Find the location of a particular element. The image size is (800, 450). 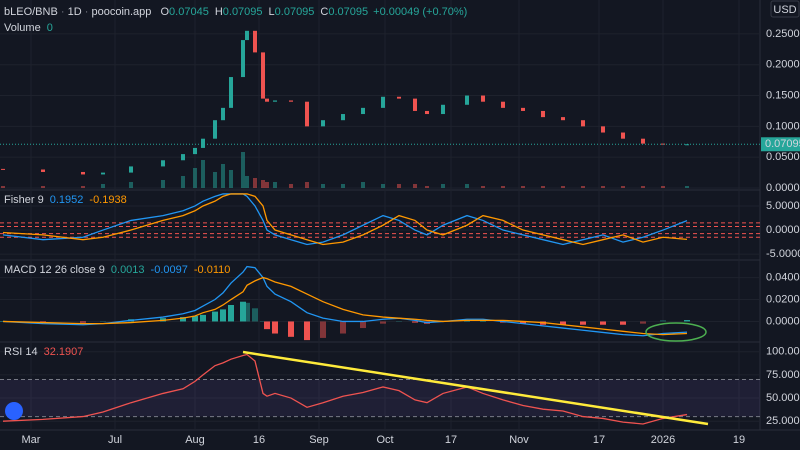

change: +0.00049 (+0.70%) is located at coordinates (420, 12).